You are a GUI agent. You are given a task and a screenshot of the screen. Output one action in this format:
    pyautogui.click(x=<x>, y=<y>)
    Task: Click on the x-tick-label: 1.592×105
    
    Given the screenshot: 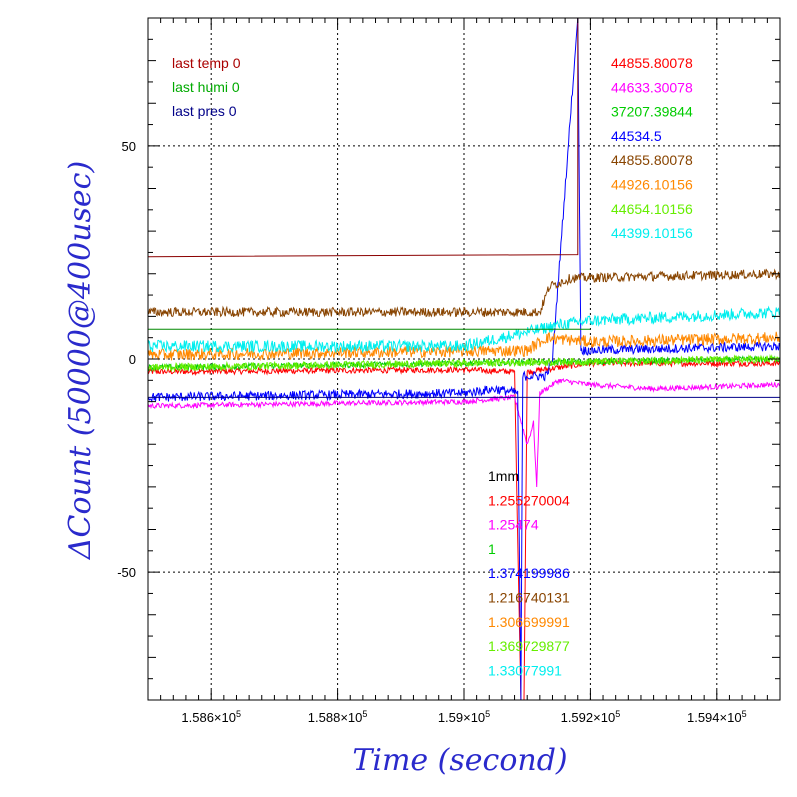 What is the action you would take?
    pyautogui.click(x=591, y=717)
    